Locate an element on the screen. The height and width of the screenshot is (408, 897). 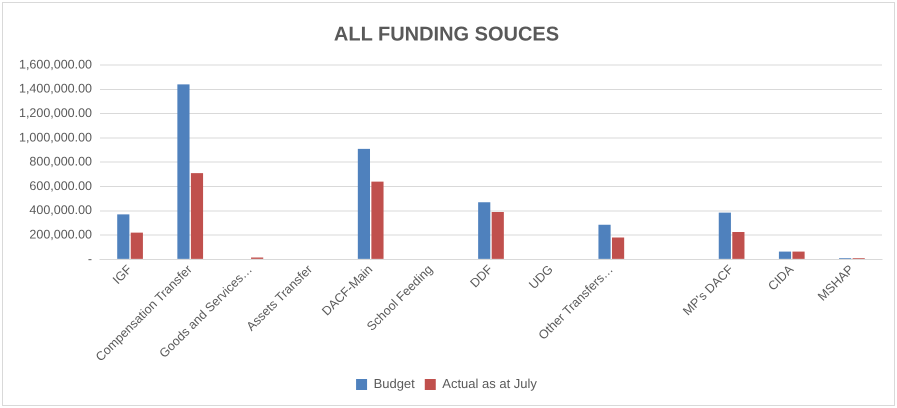
x-tick-label: IGF is located at coordinates (122, 274).